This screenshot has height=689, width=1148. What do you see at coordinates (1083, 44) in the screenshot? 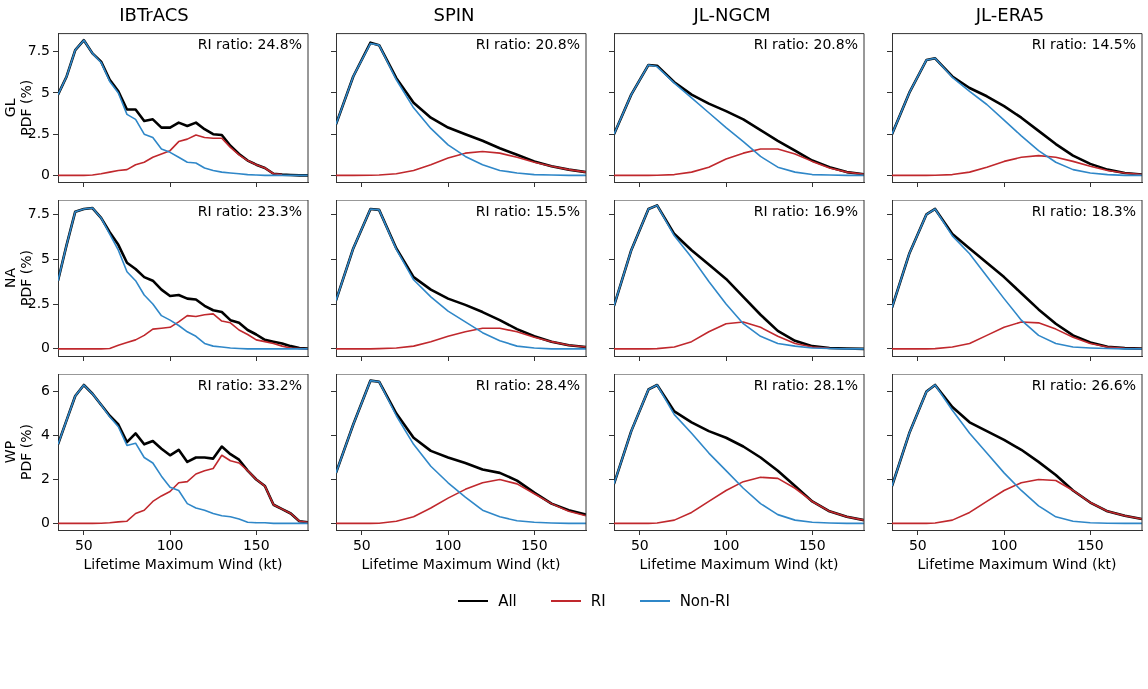
I see `annotation: RI ratio: 14.5%` at bounding box center [1083, 44].